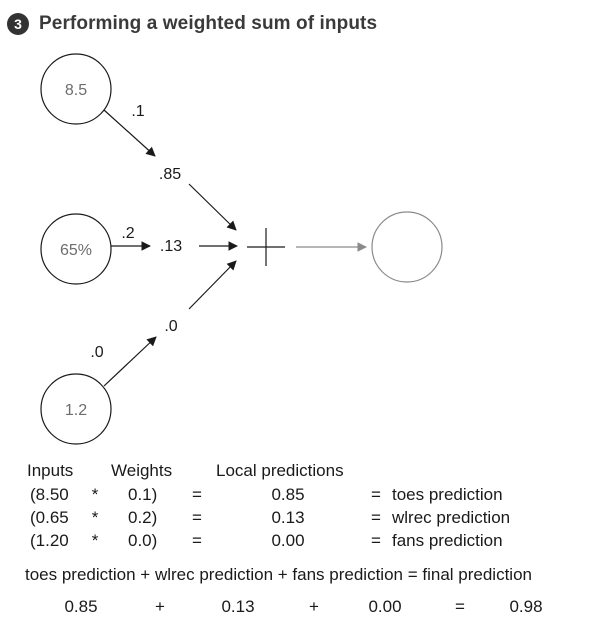 This screenshot has height=629, width=602. What do you see at coordinates (314, 606) in the screenshot?
I see `sum-plus-2: +` at bounding box center [314, 606].